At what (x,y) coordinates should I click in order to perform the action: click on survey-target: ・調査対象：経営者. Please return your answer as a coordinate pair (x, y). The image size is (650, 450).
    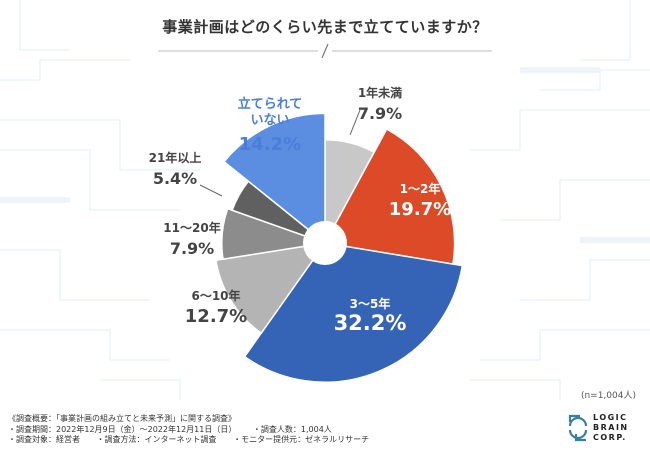
    Looking at the image, I should click on (44, 439).